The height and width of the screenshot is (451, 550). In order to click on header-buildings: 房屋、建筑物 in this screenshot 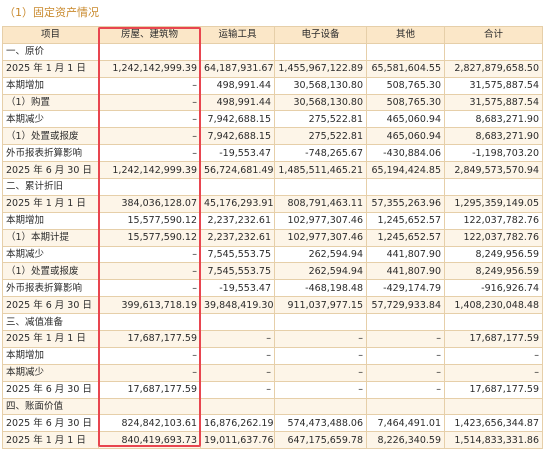, I will do `click(149, 35)`.